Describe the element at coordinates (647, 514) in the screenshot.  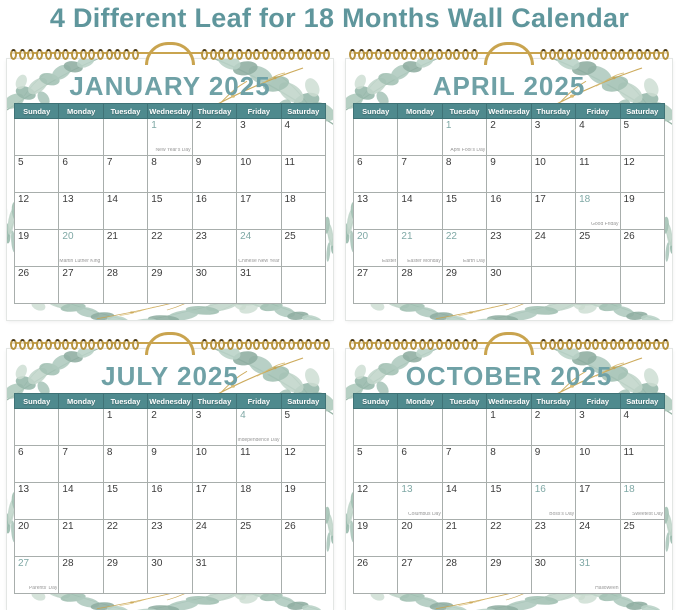
I see `holiday-label: Sweetest Day` at that location.